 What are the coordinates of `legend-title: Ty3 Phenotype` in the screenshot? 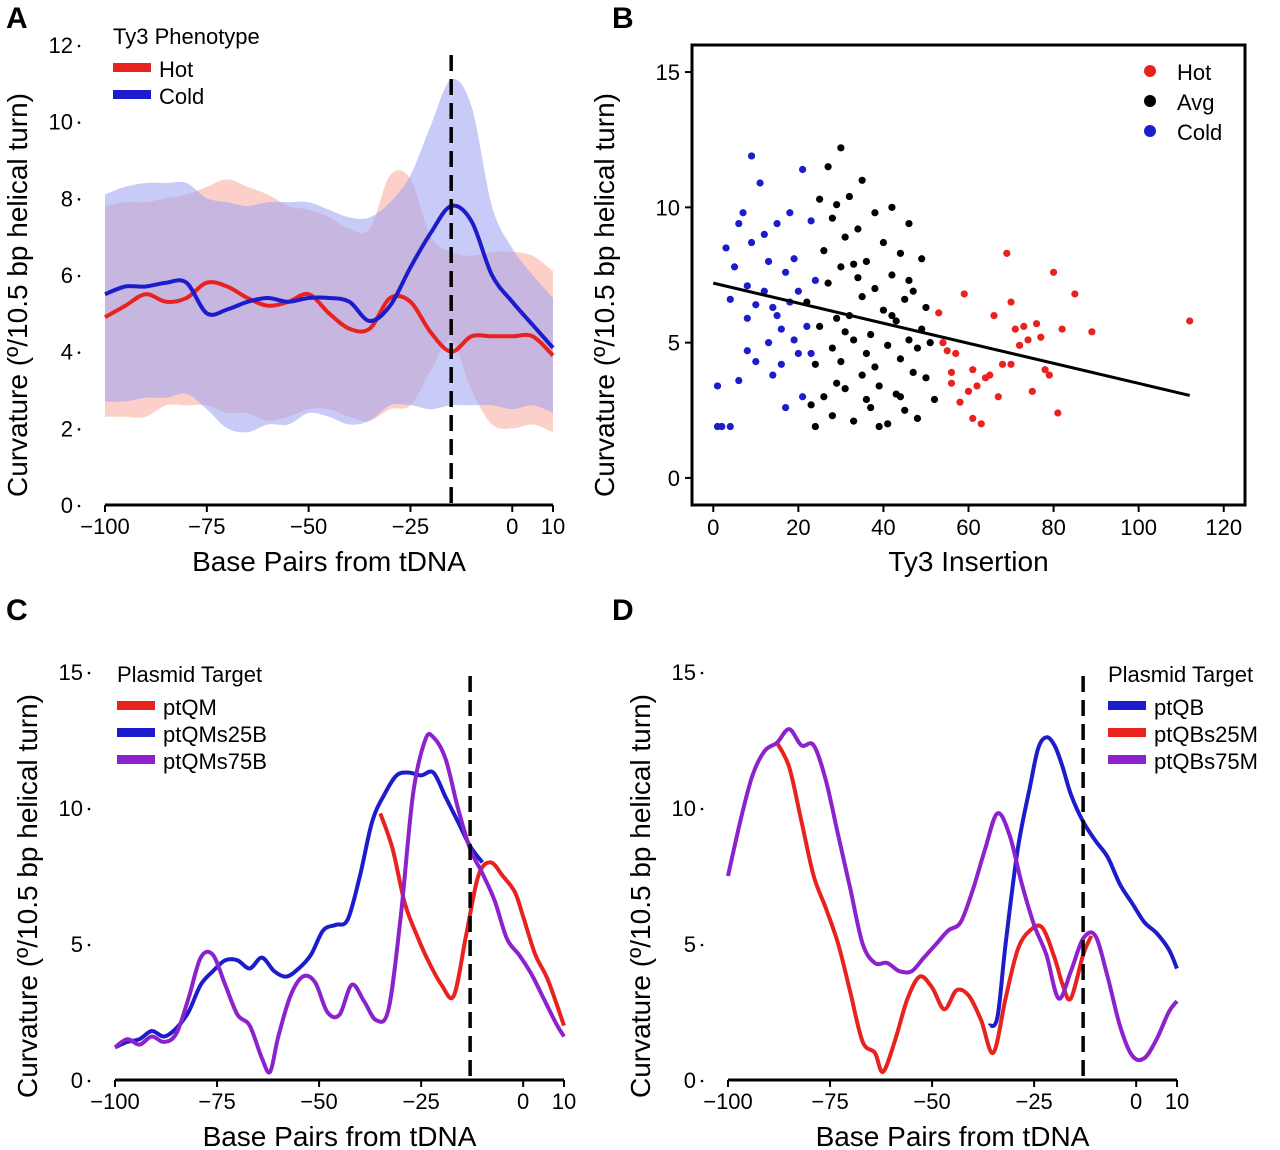 It's located at (186, 36).